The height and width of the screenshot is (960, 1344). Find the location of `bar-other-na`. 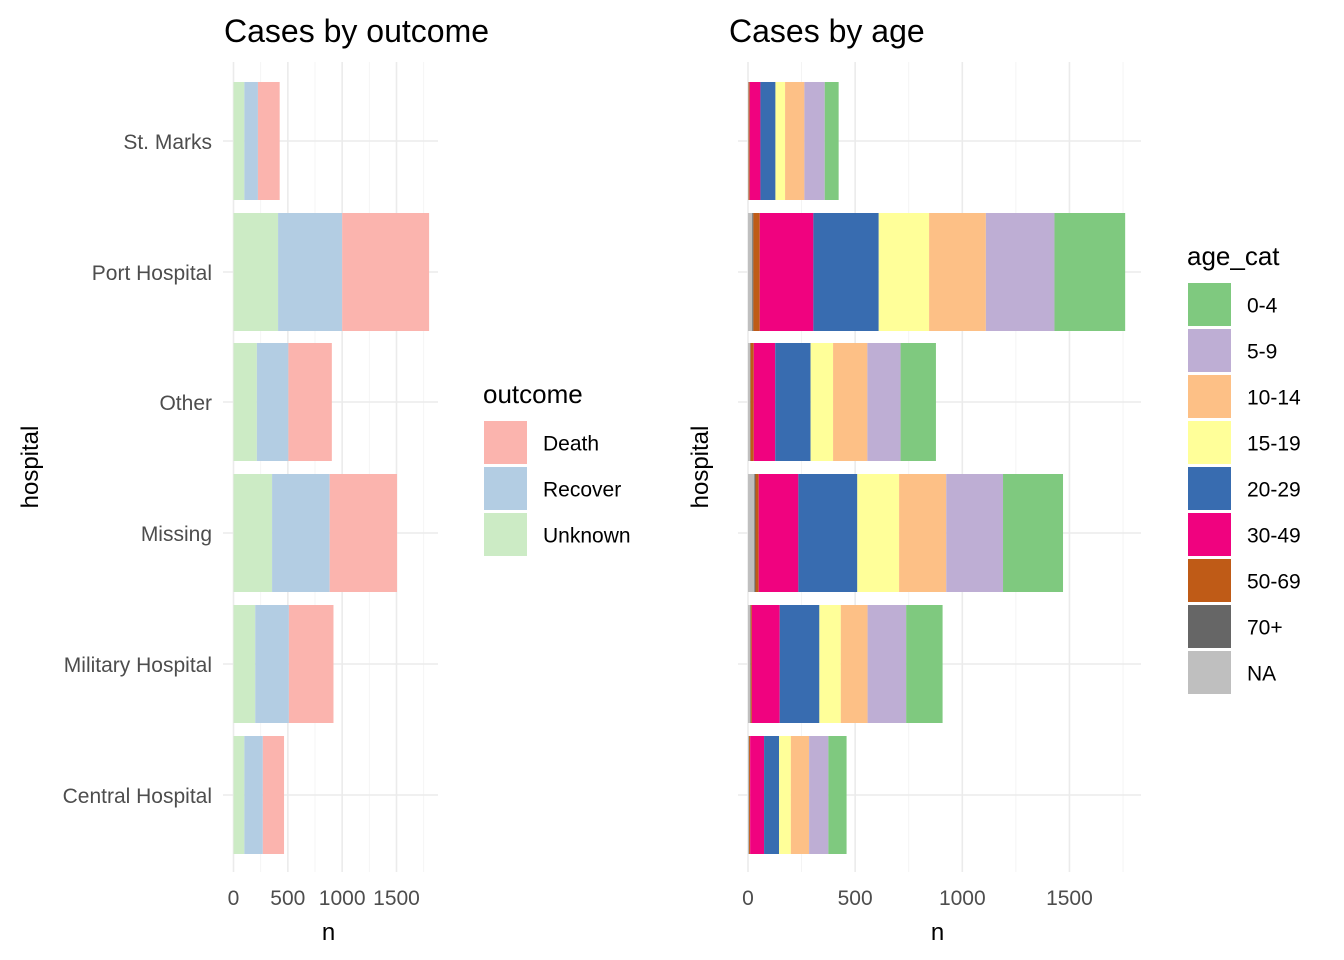

bar-other-na is located at coordinates (749, 402).